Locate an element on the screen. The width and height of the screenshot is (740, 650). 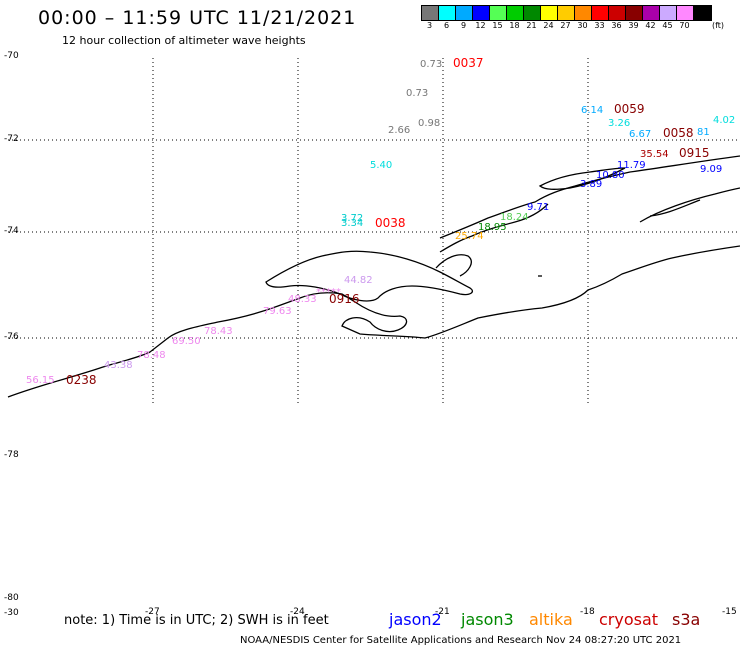
pass-time-label: 0058 is located at coordinates (678, 133).